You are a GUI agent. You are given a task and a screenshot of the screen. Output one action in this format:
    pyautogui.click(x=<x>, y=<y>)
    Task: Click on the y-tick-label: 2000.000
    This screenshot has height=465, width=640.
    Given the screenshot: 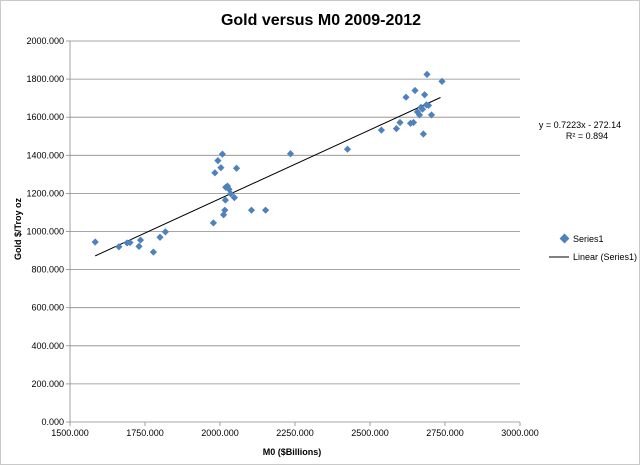 What is the action you would take?
    pyautogui.click(x=45, y=41)
    